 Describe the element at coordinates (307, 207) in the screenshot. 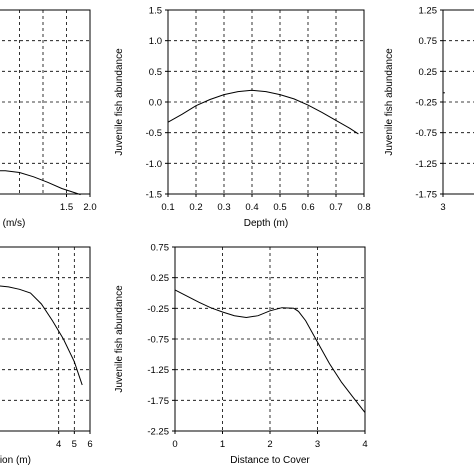

I see `x-tick-label: 0.6` at that location.